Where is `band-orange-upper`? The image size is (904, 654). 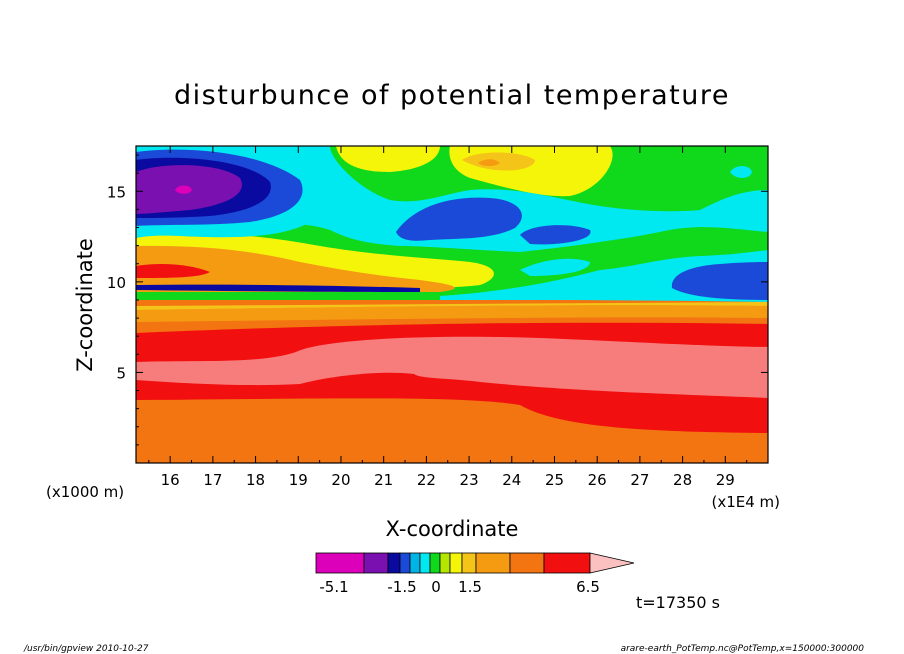
band-orange-upper is located at coordinates (295, 268).